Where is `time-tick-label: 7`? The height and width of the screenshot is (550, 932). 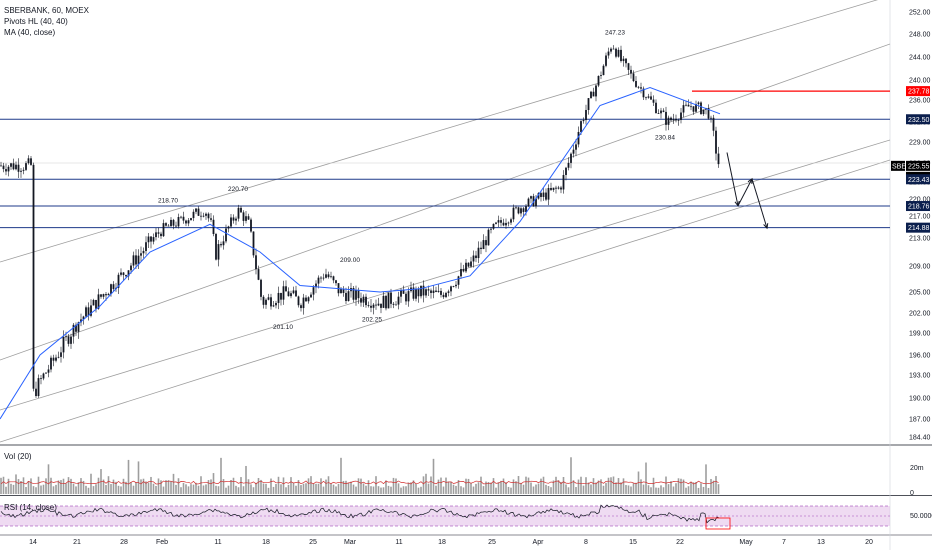
time-tick-label: 7 is located at coordinates (784, 542).